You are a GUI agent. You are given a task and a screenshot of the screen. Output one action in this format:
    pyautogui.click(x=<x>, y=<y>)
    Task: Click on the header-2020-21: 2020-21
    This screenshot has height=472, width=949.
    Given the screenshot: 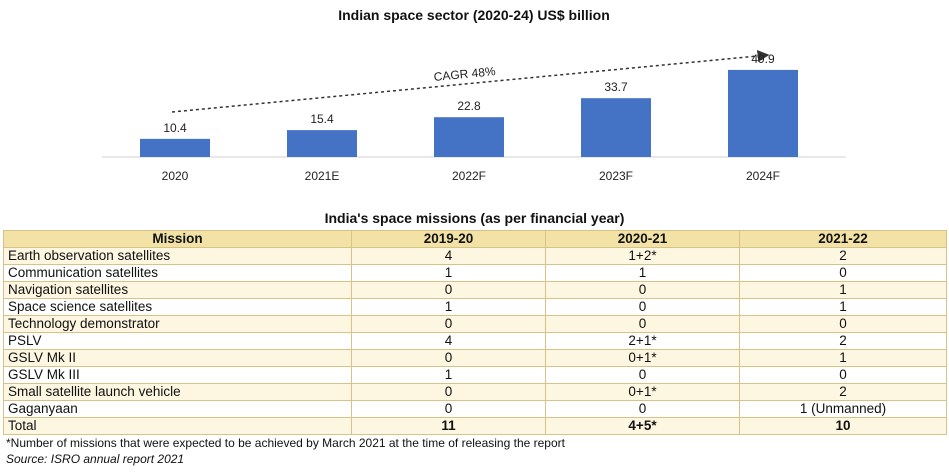 What is the action you would take?
    pyautogui.click(x=642, y=239)
    